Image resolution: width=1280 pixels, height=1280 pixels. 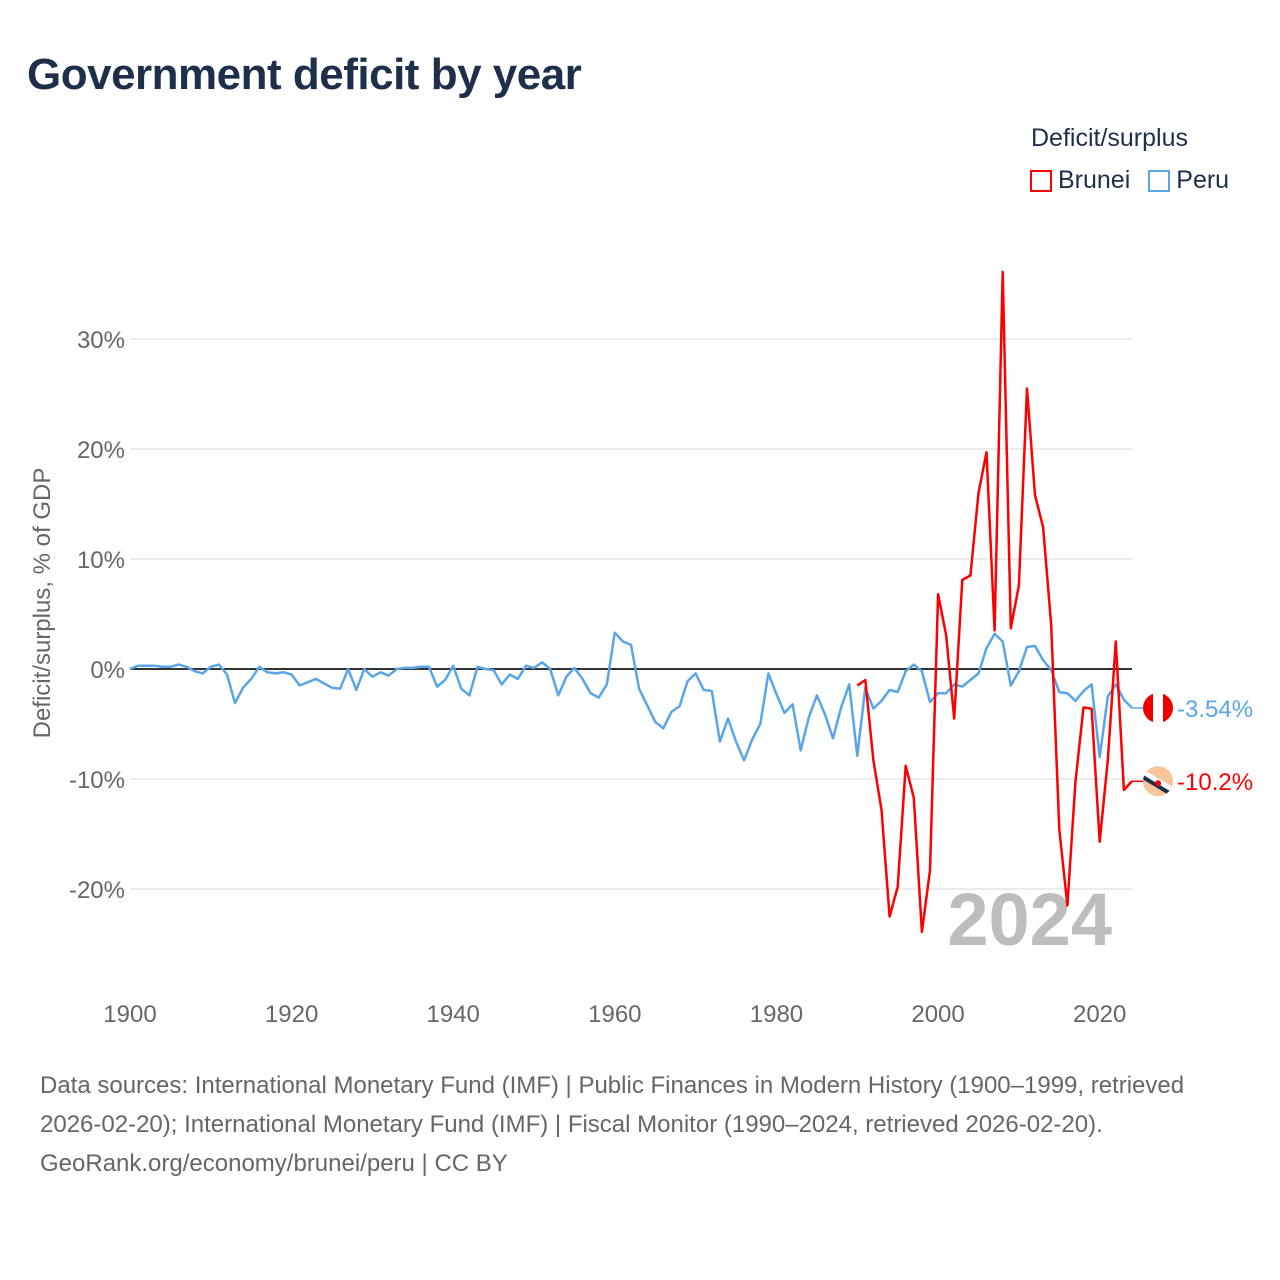 What do you see at coordinates (291, 1014) in the screenshot?
I see `x-tick-label: 1920` at bounding box center [291, 1014].